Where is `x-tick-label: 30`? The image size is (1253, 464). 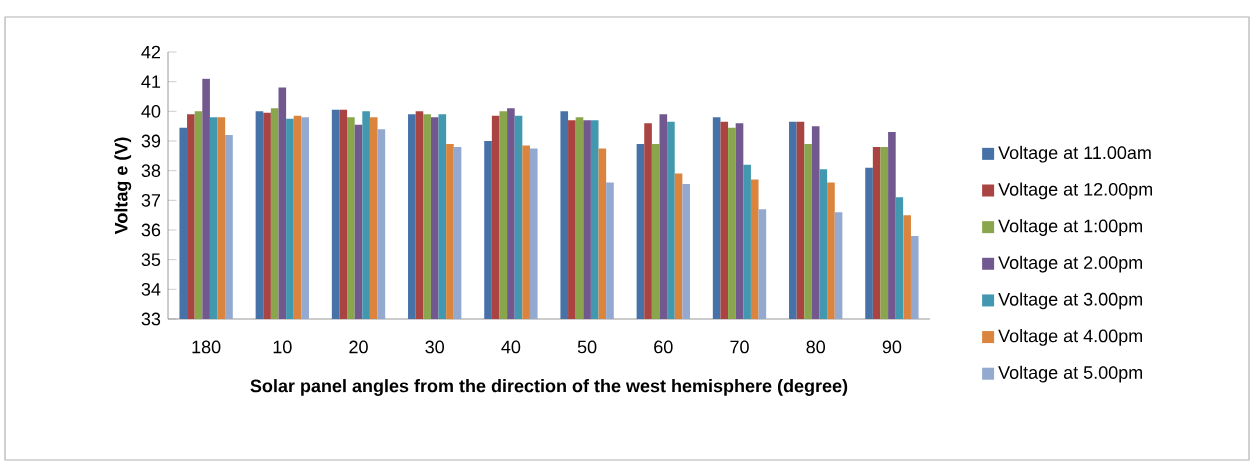 x-tick-label: 30 is located at coordinates (435, 347).